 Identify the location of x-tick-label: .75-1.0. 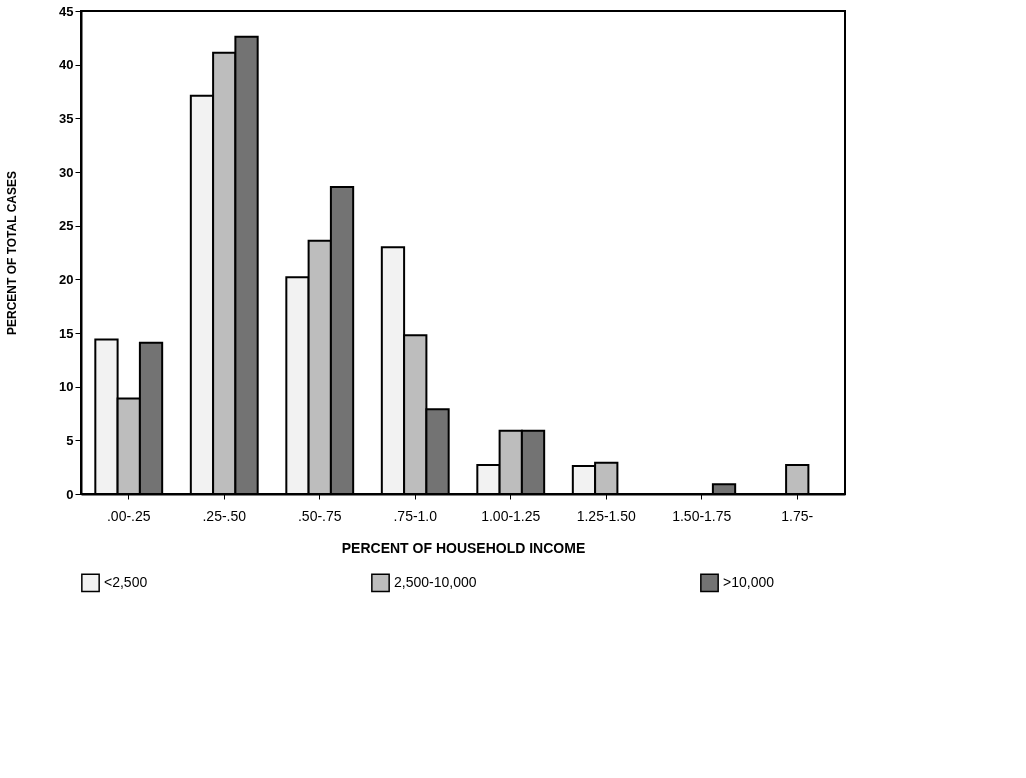
(415, 515).